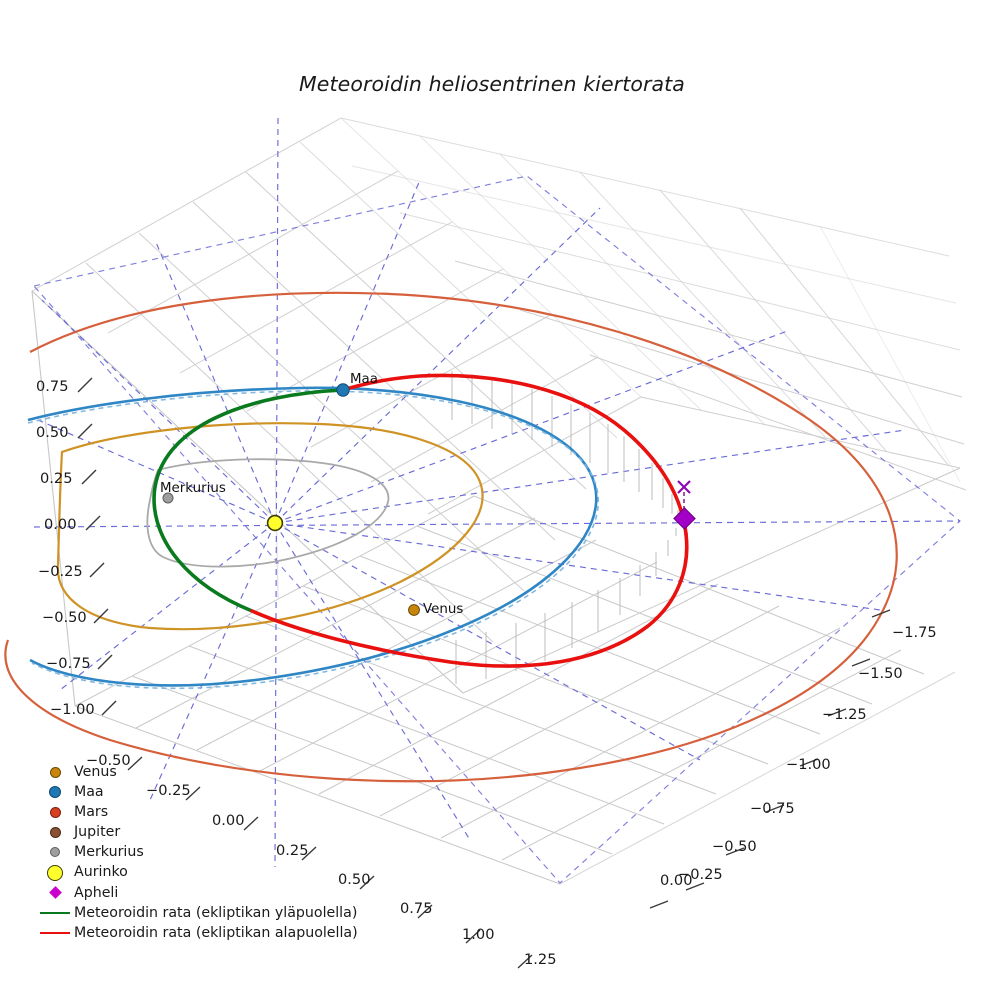 Image resolution: width=984 pixels, height=984 pixels. I want to click on marker-mercury, so click(168, 498).